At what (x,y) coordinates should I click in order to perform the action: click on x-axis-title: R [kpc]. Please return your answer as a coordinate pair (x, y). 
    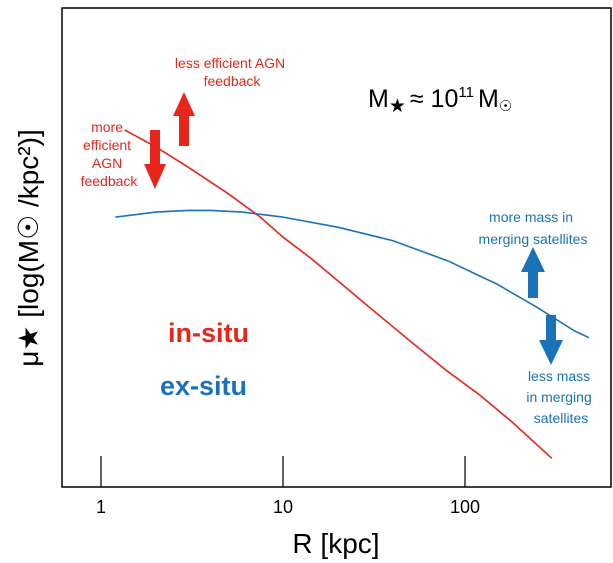
    Looking at the image, I should click on (335, 543).